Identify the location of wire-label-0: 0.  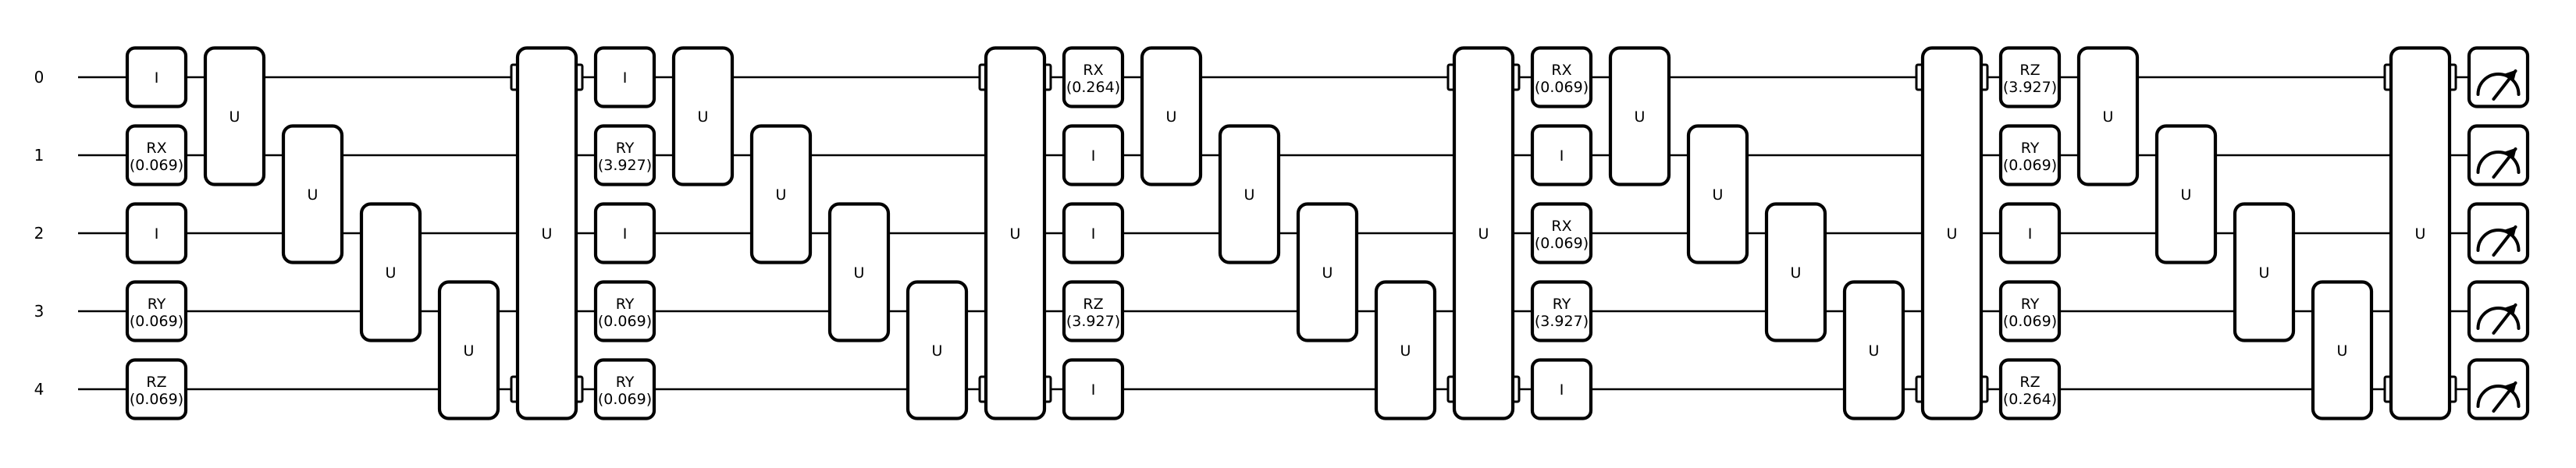
(39, 78).